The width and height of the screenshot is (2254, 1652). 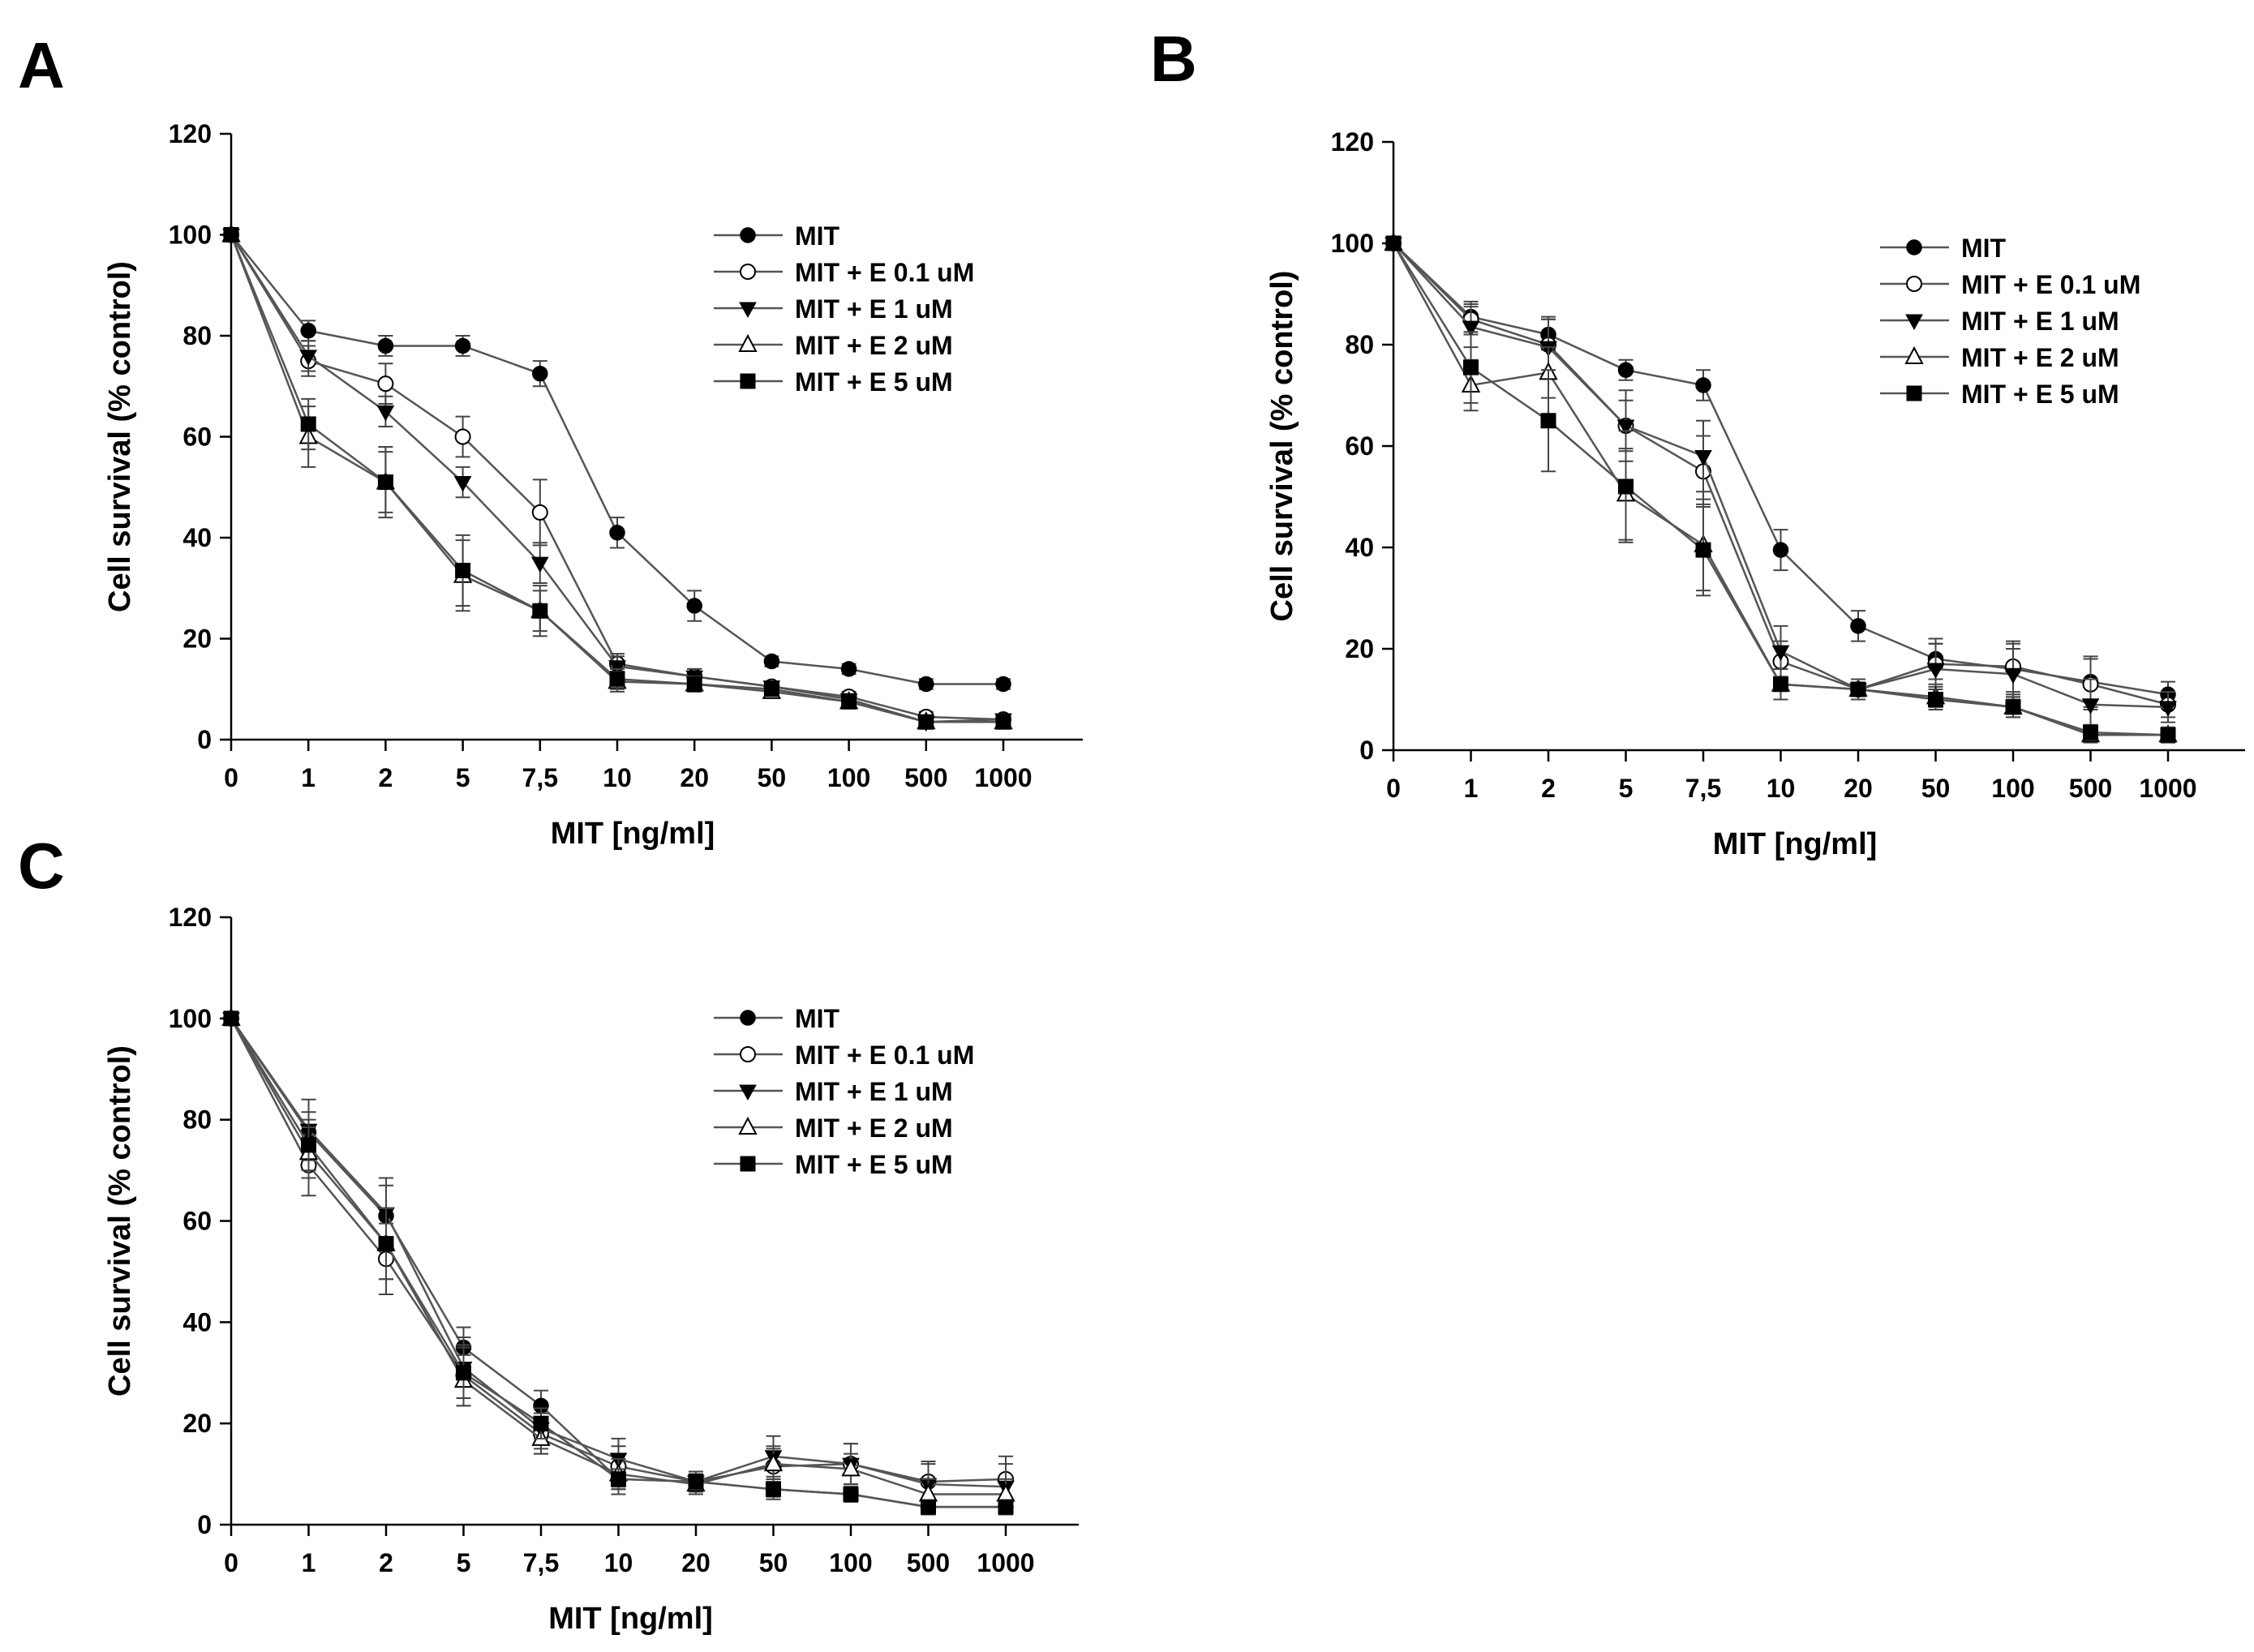 I want to click on x-tick-label: 0, so click(x=231, y=777).